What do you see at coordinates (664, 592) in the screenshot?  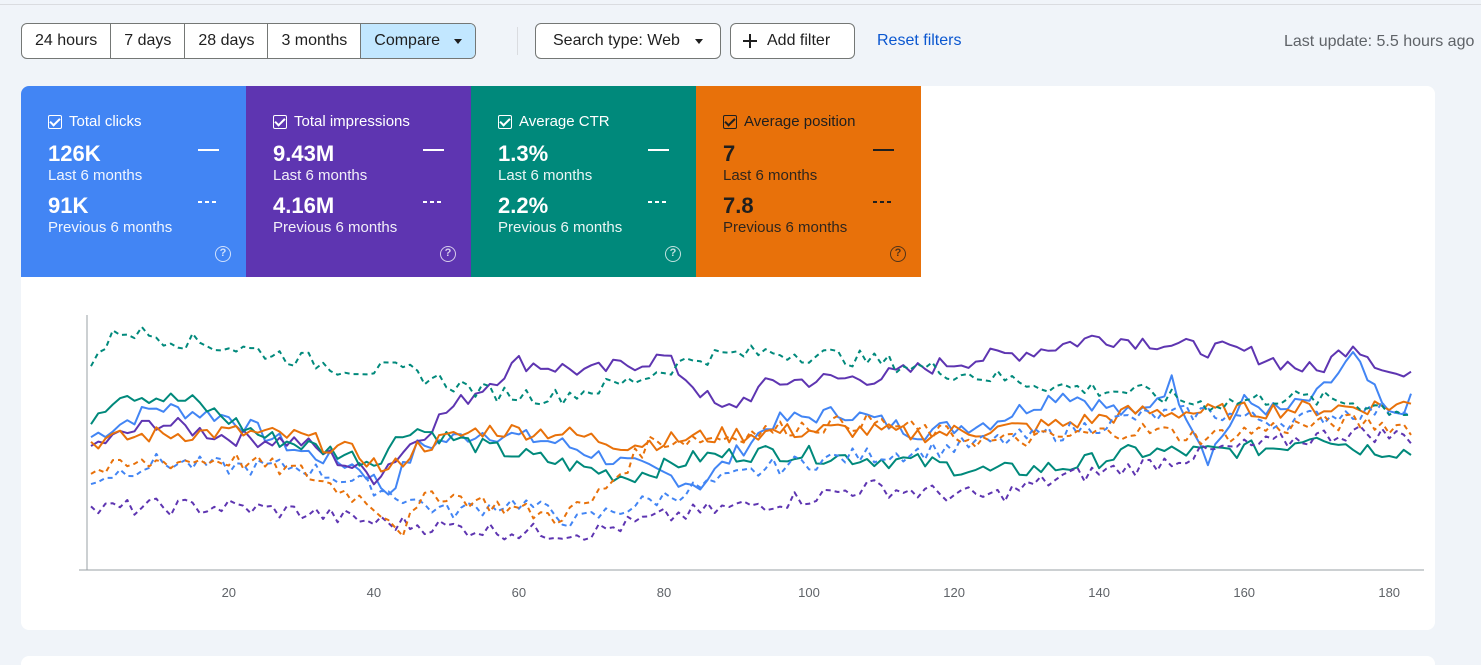 I see `x-tick-label: 80` at bounding box center [664, 592].